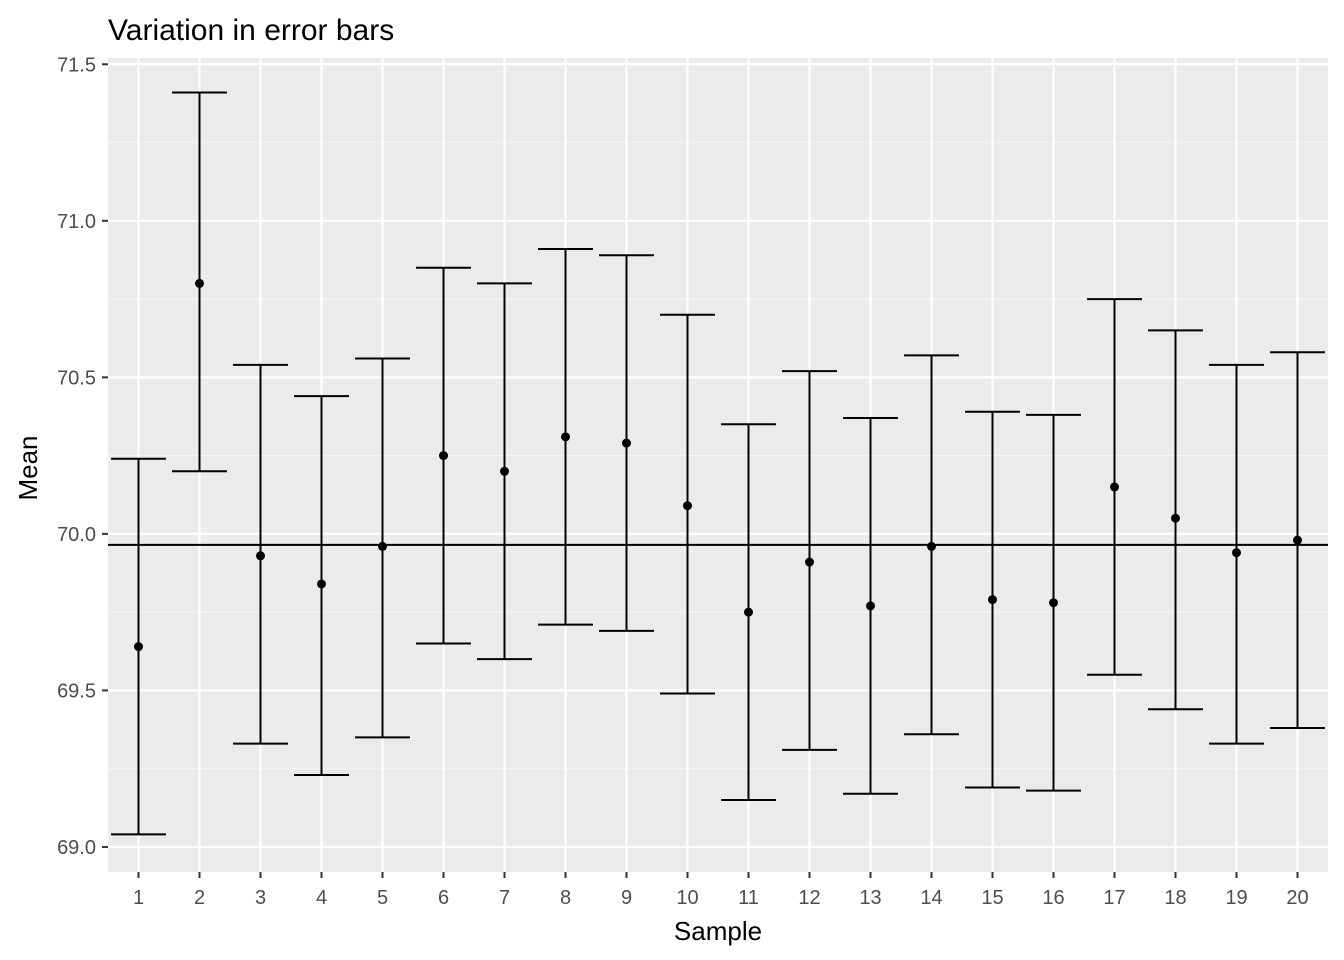 The image size is (1344, 960). I want to click on x-axis-title: Sample, so click(718, 931).